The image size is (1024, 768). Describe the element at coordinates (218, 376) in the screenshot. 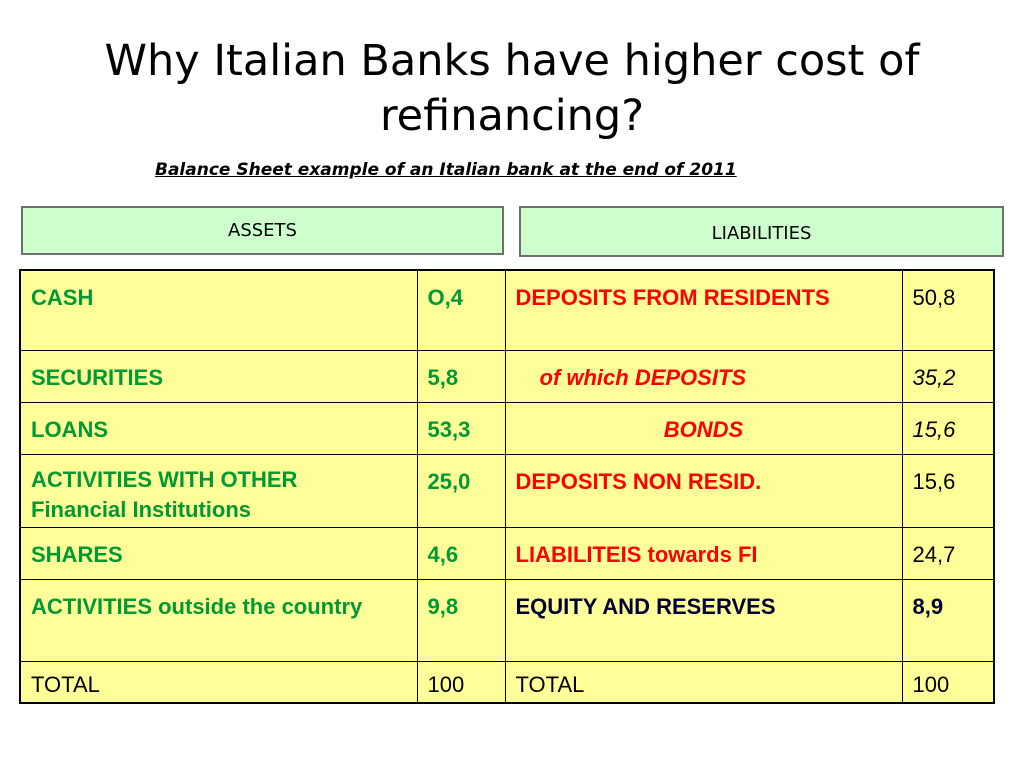

I see `asset-label: SECURITIES` at that location.